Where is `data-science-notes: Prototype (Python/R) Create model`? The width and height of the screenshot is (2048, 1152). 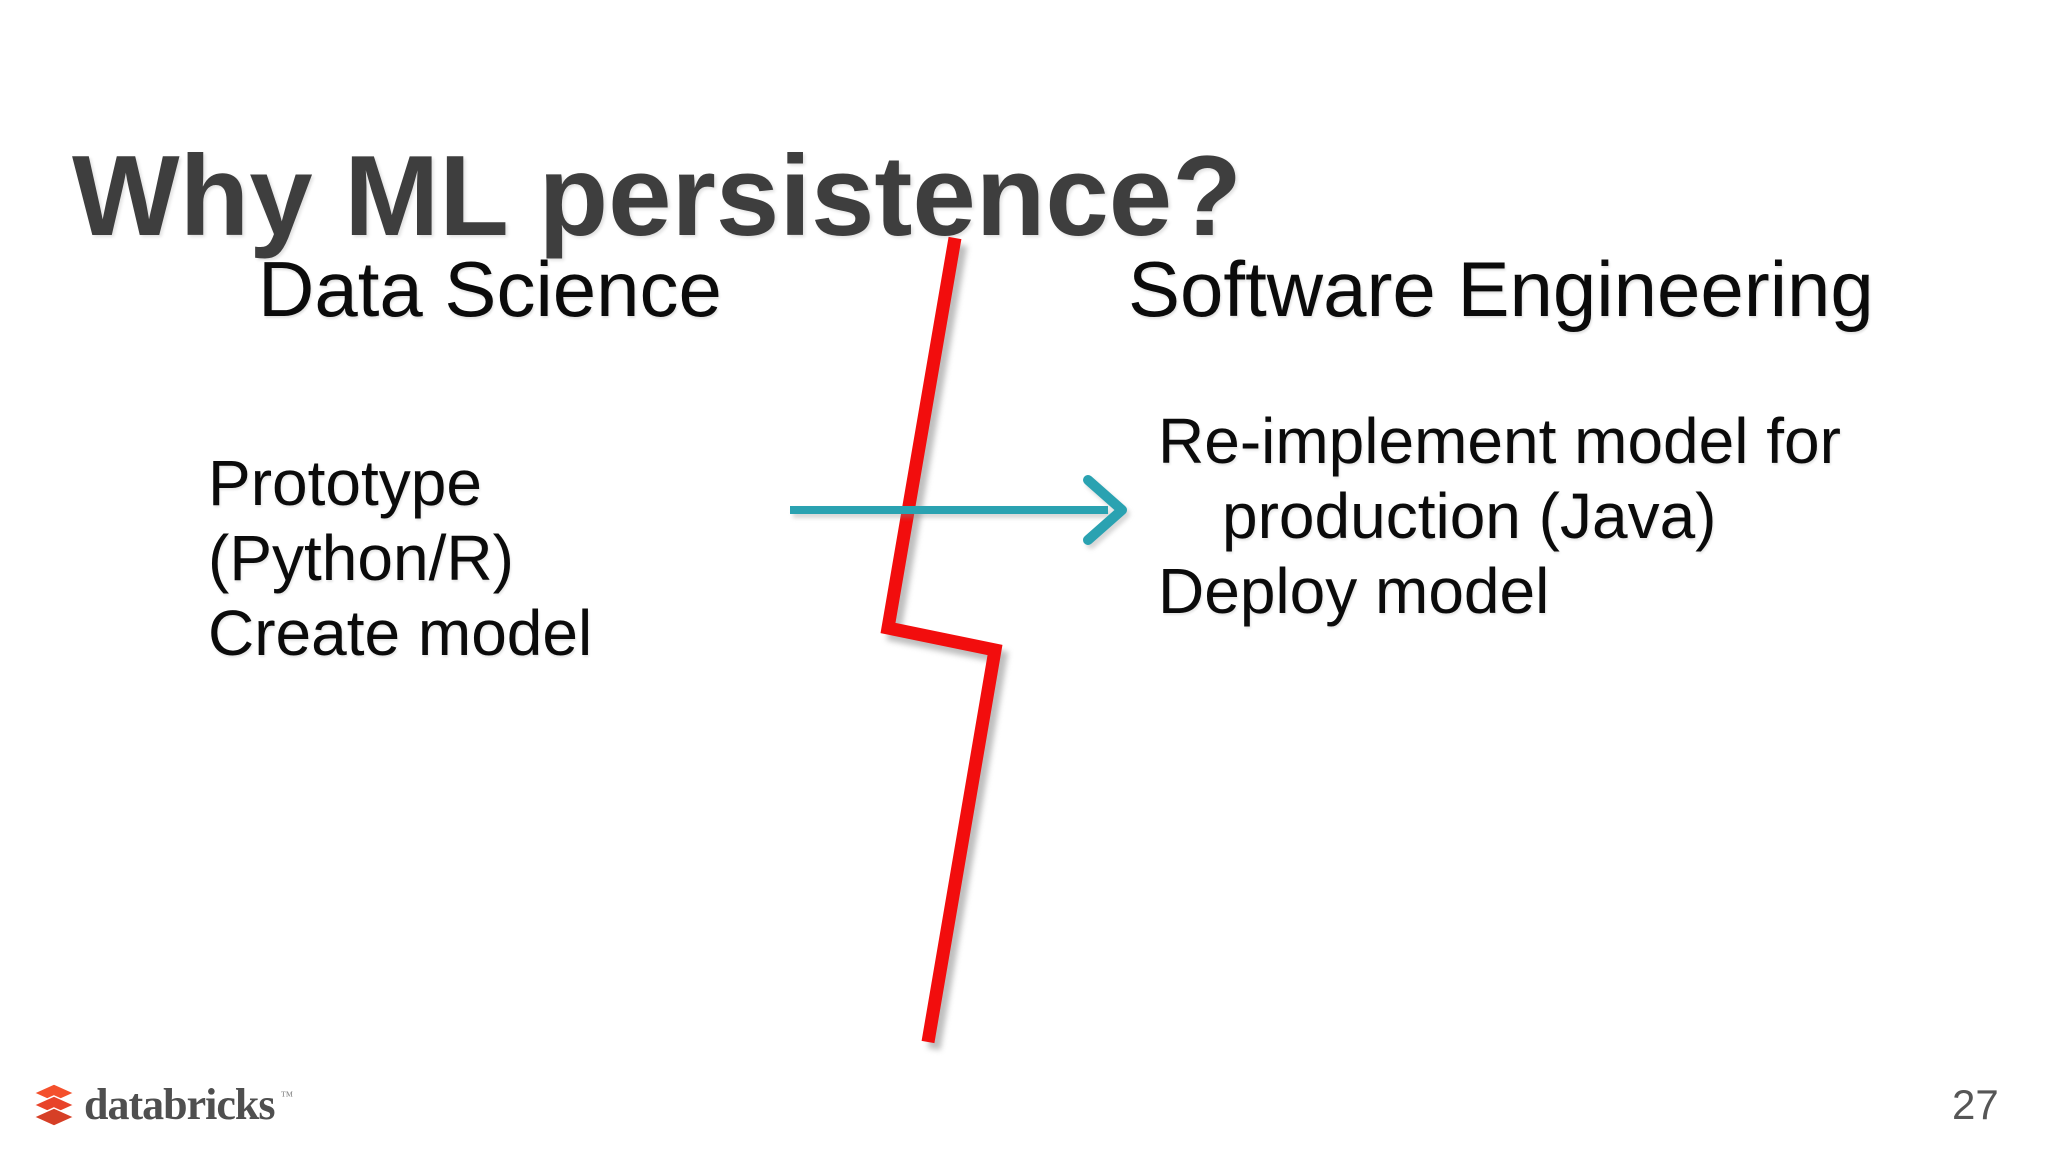 data-science-notes: Prototype (Python/R) Create model is located at coordinates (400, 558).